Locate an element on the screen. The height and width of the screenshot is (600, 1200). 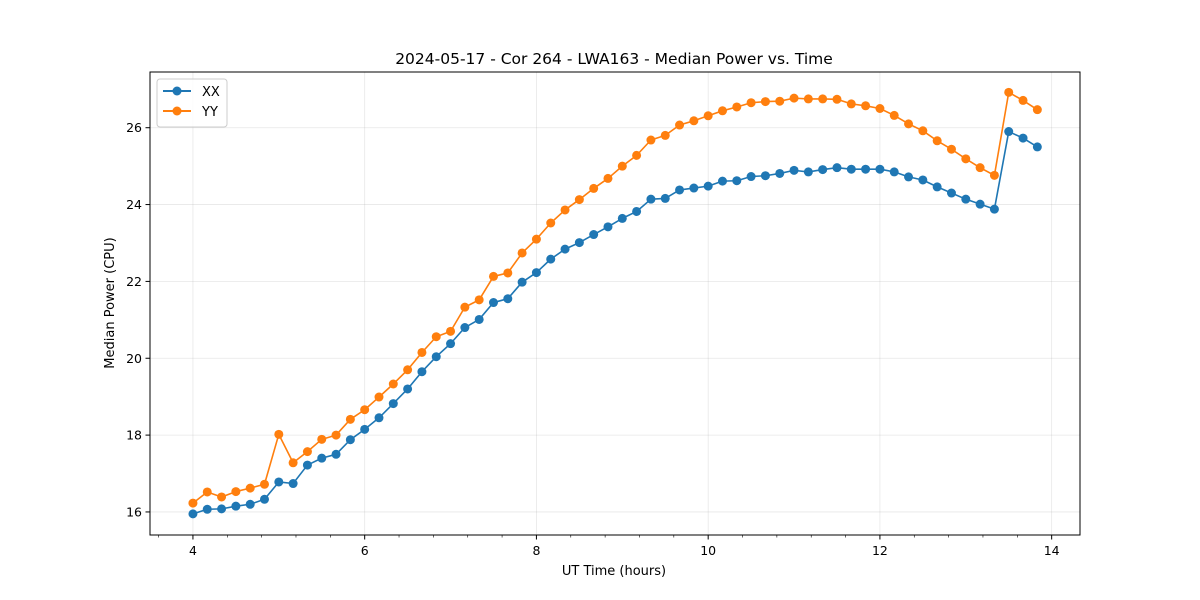
legend-label-xx: XX is located at coordinates (211, 92).